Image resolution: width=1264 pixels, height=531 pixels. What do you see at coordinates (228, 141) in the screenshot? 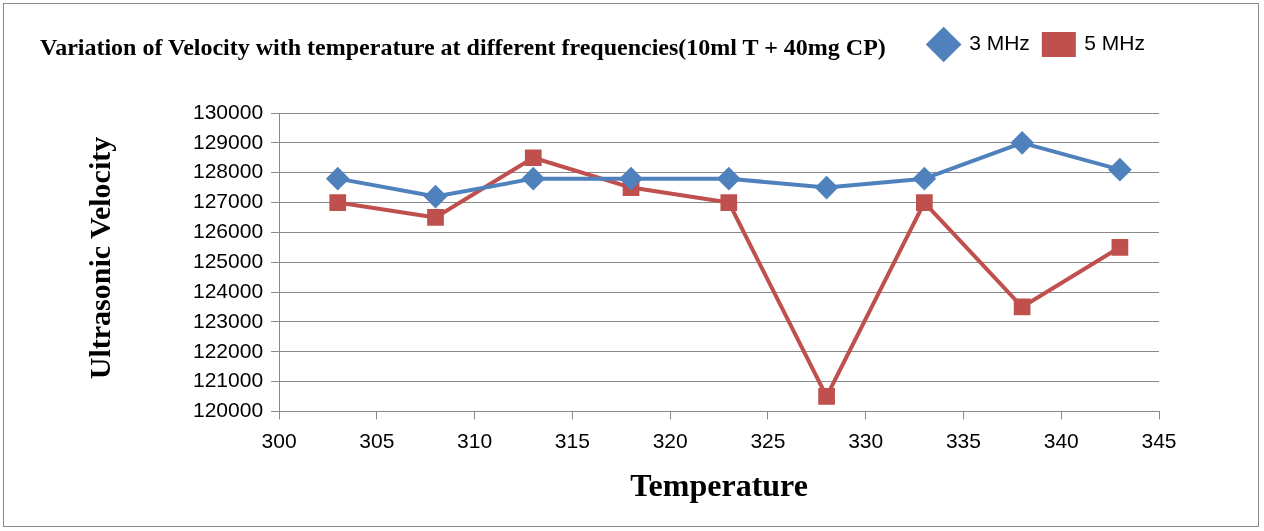
I see `y-tick-label: 129000` at bounding box center [228, 141].